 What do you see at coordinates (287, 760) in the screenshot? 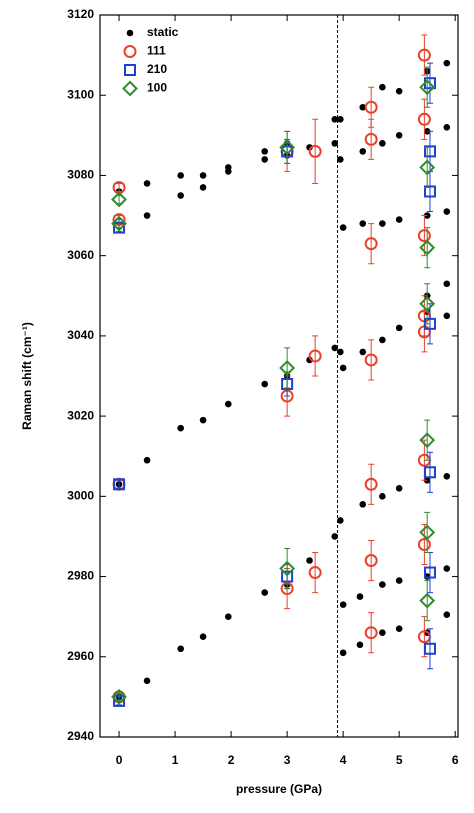
I see `x-tick-label: 3` at bounding box center [287, 760].